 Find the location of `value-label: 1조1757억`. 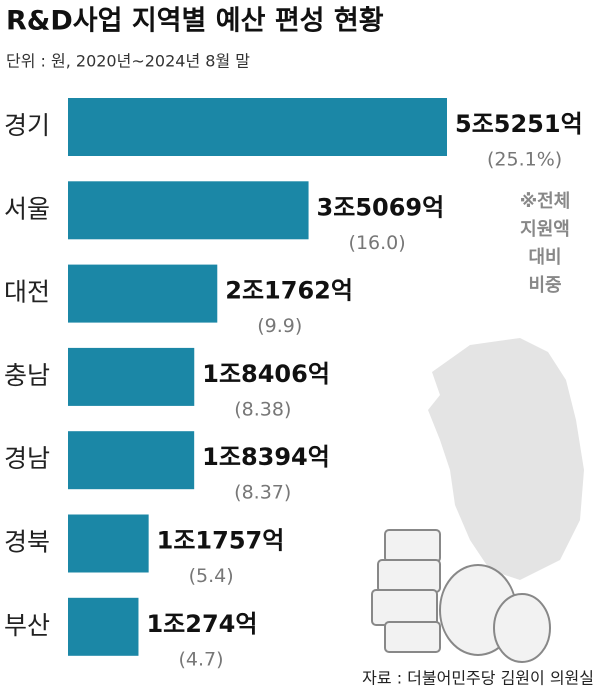

value-label: 1조1757억 is located at coordinates (221, 541).